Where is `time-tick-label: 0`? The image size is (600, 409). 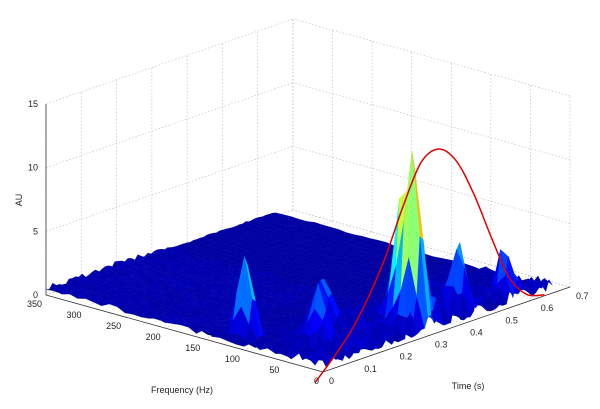
time-tick-label: 0 is located at coordinates (331, 381).